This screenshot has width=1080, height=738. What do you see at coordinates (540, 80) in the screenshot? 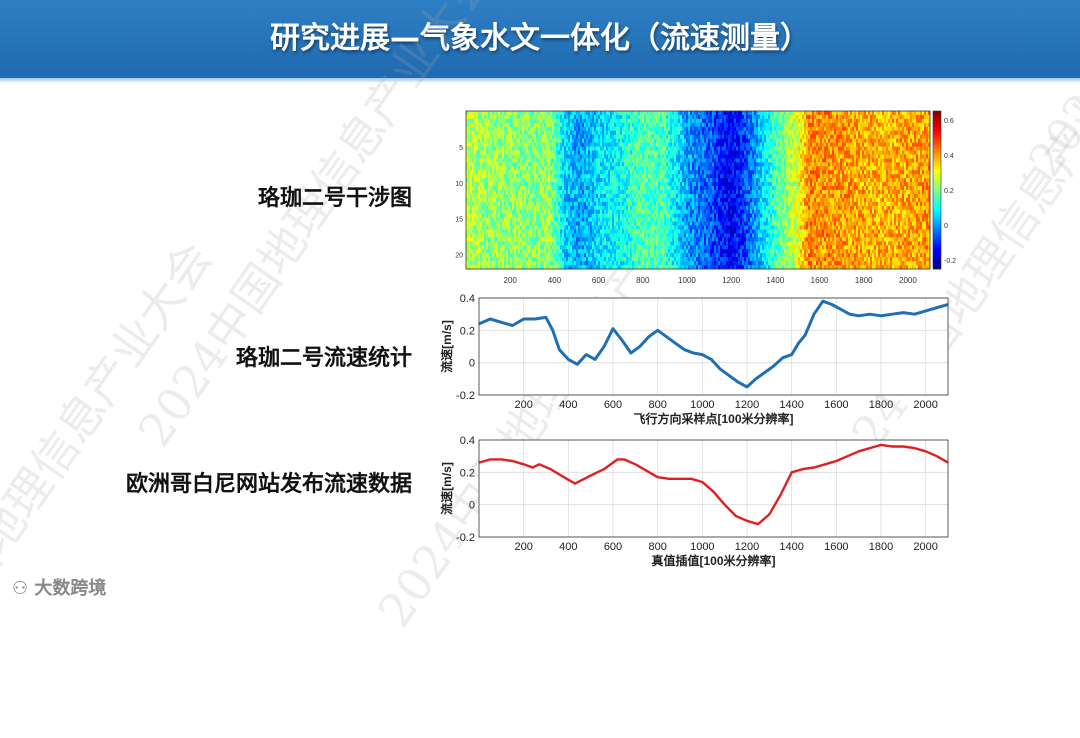
I see `title-bar-rule` at bounding box center [540, 80].